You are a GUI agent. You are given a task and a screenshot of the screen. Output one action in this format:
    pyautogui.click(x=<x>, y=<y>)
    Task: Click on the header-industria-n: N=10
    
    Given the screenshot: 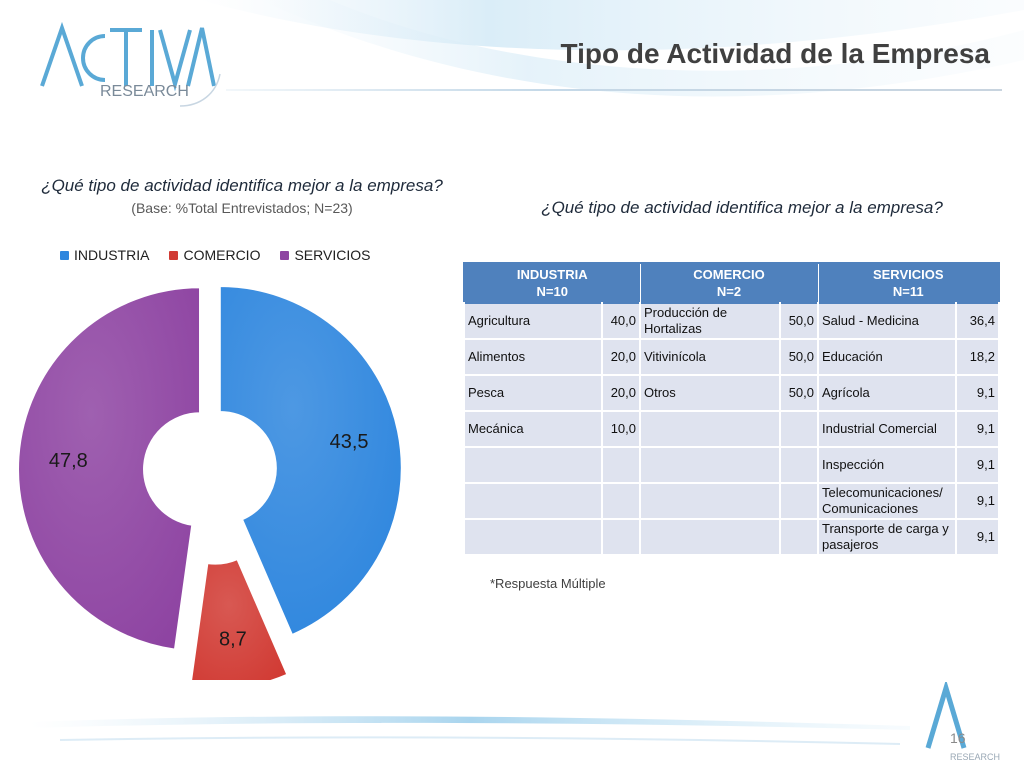 What is the action you would take?
    pyautogui.click(x=552, y=291)
    